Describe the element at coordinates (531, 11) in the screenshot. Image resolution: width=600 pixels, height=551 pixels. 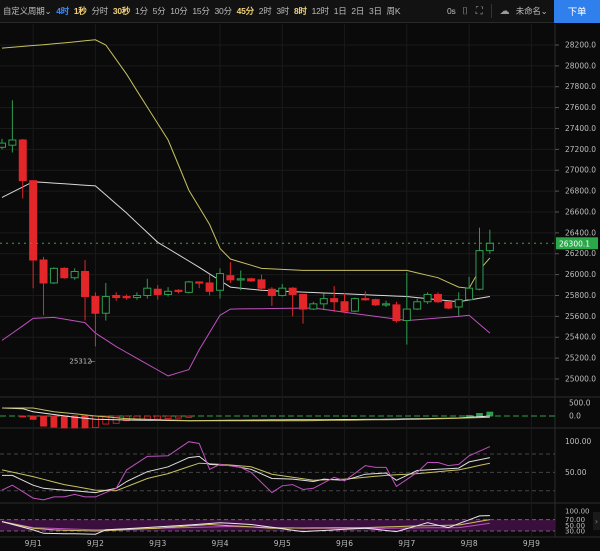
I see `layout-name-dropdown: 未命名⌄` at that location.